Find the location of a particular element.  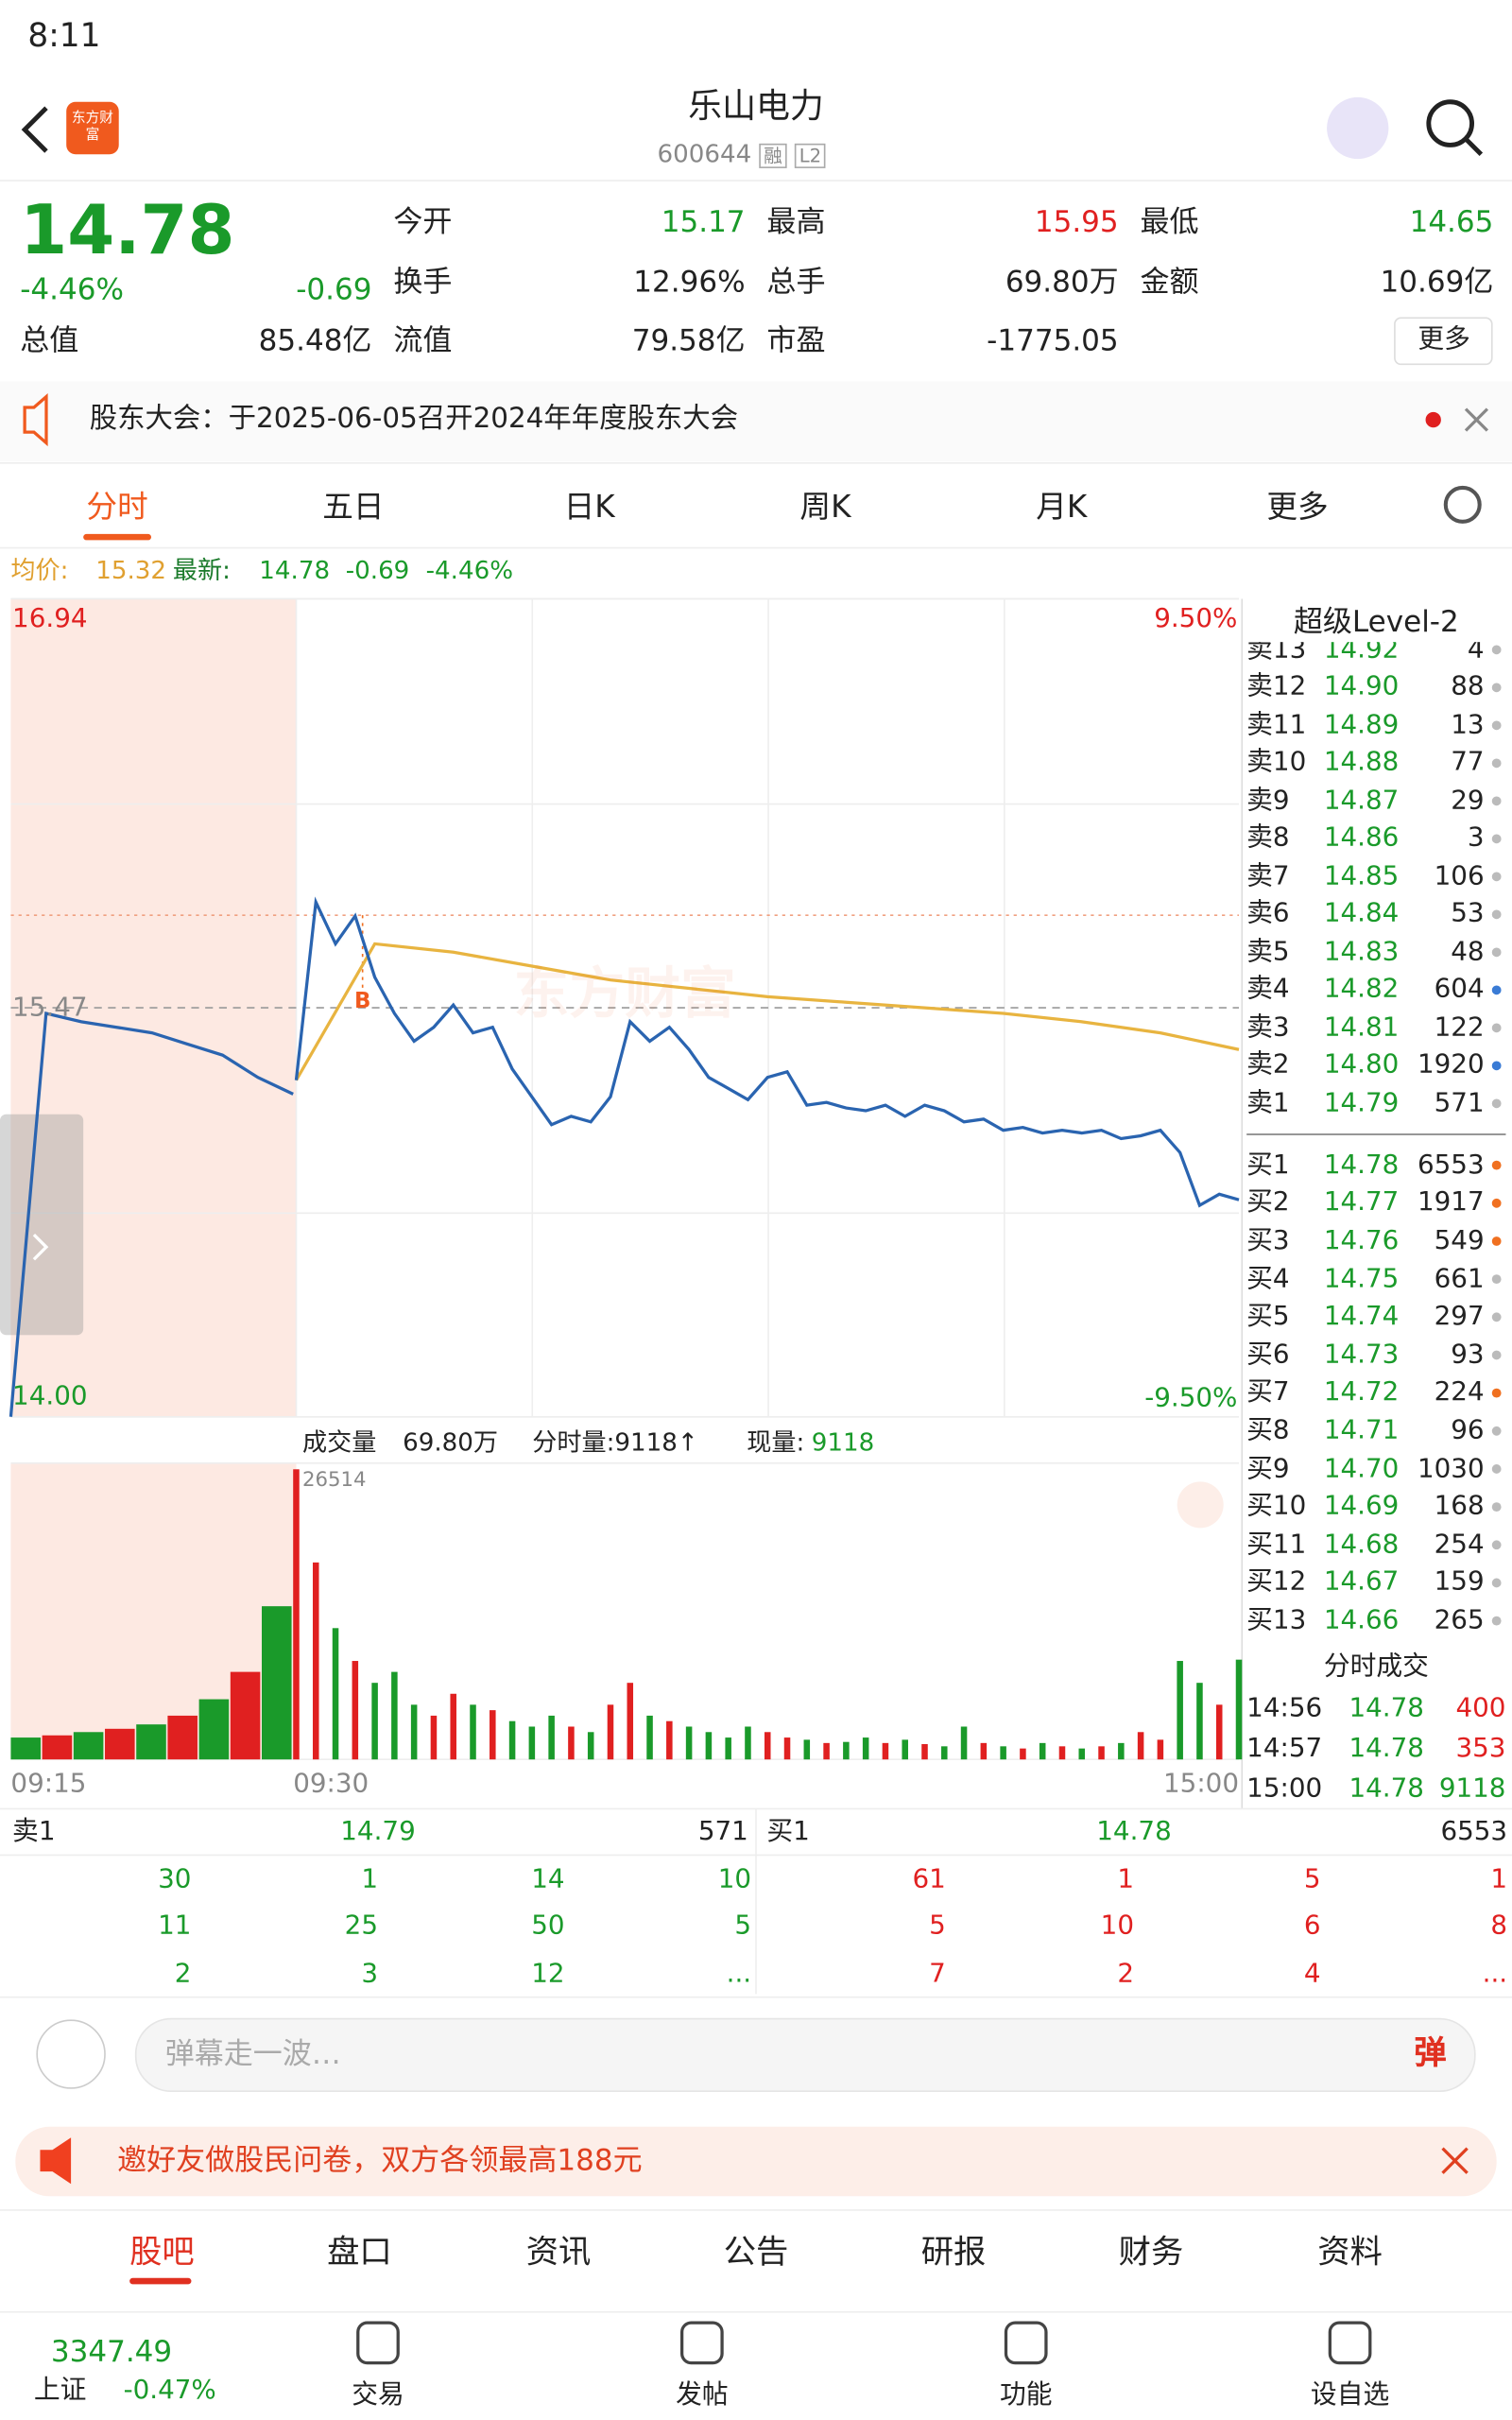

depth-price: 14.70 is located at coordinates (1361, 1468).